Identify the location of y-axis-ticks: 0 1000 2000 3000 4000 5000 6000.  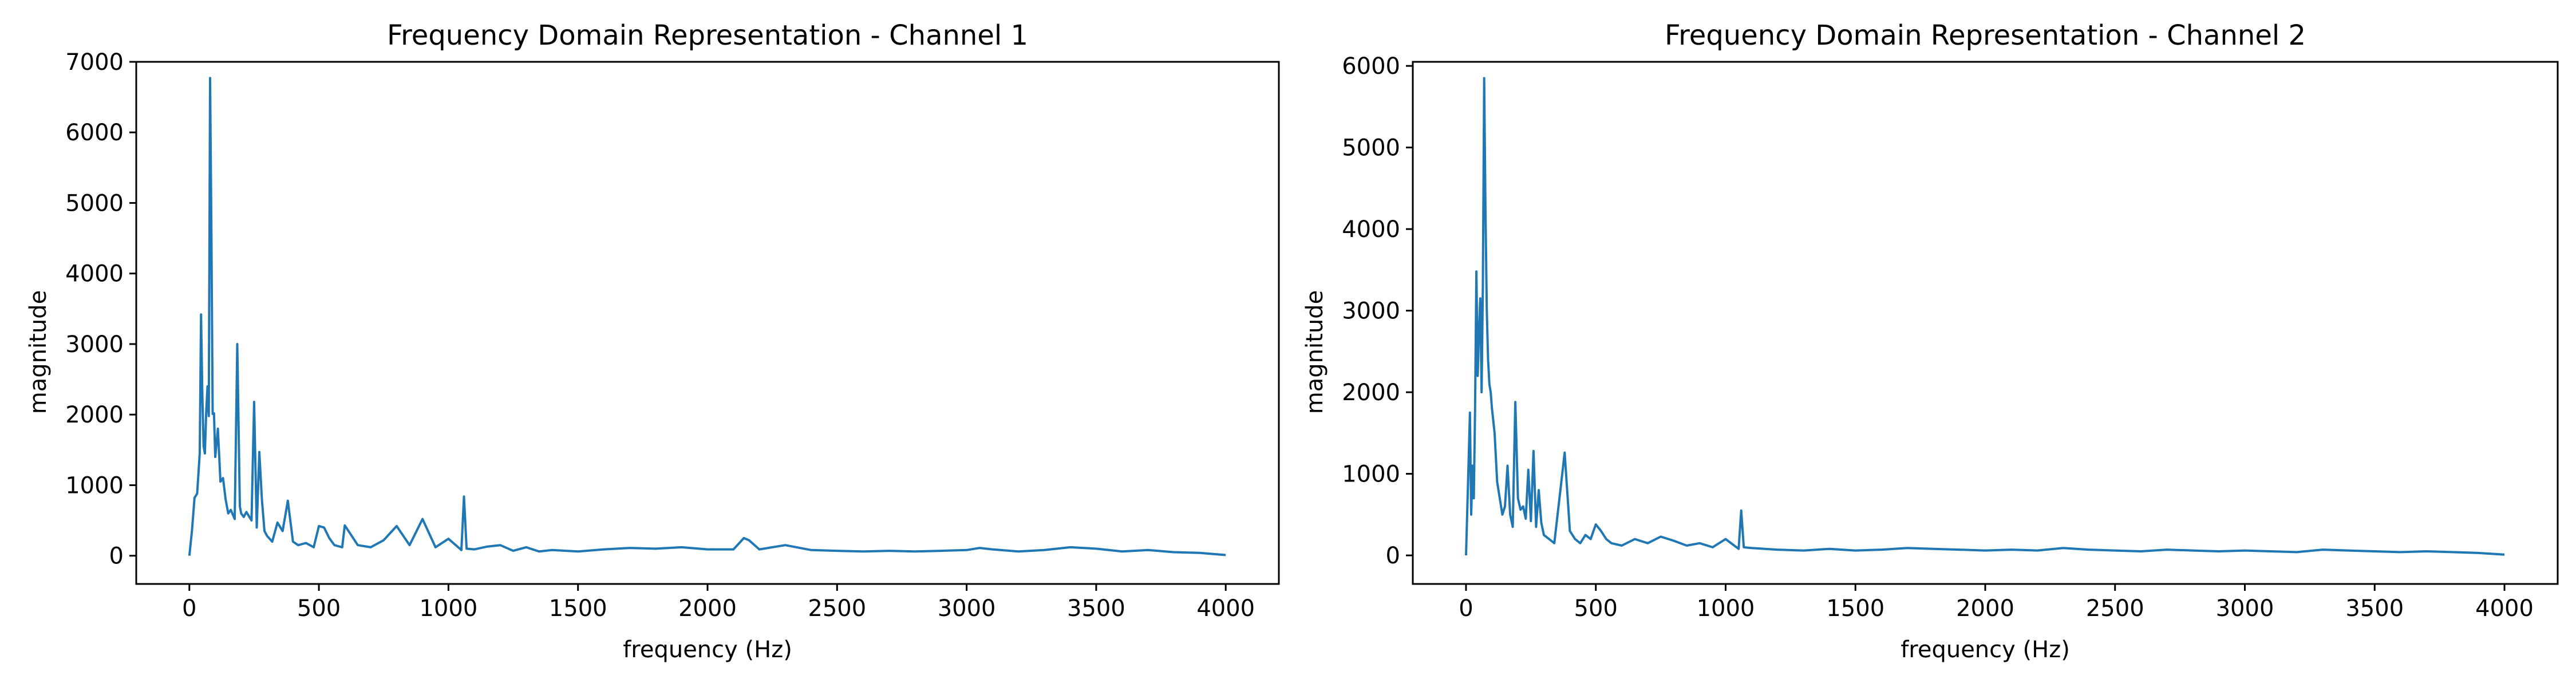
(1377, 311).